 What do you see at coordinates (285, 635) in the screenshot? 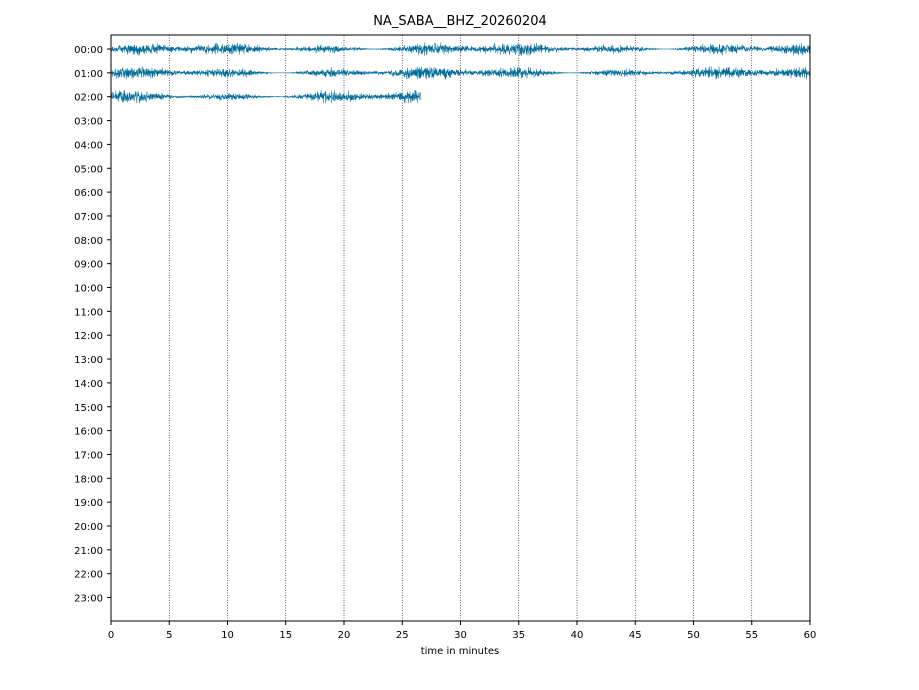
I see `x-tick-label: 15` at bounding box center [285, 635].